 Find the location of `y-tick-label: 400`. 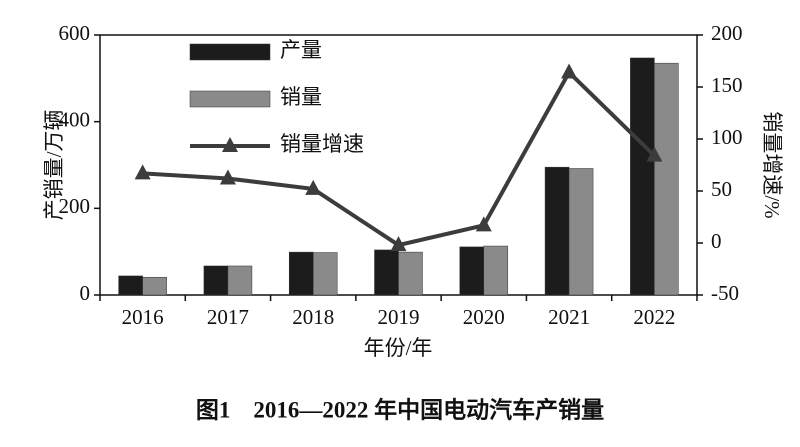

y-tick-label: 400 is located at coordinates (75, 119).